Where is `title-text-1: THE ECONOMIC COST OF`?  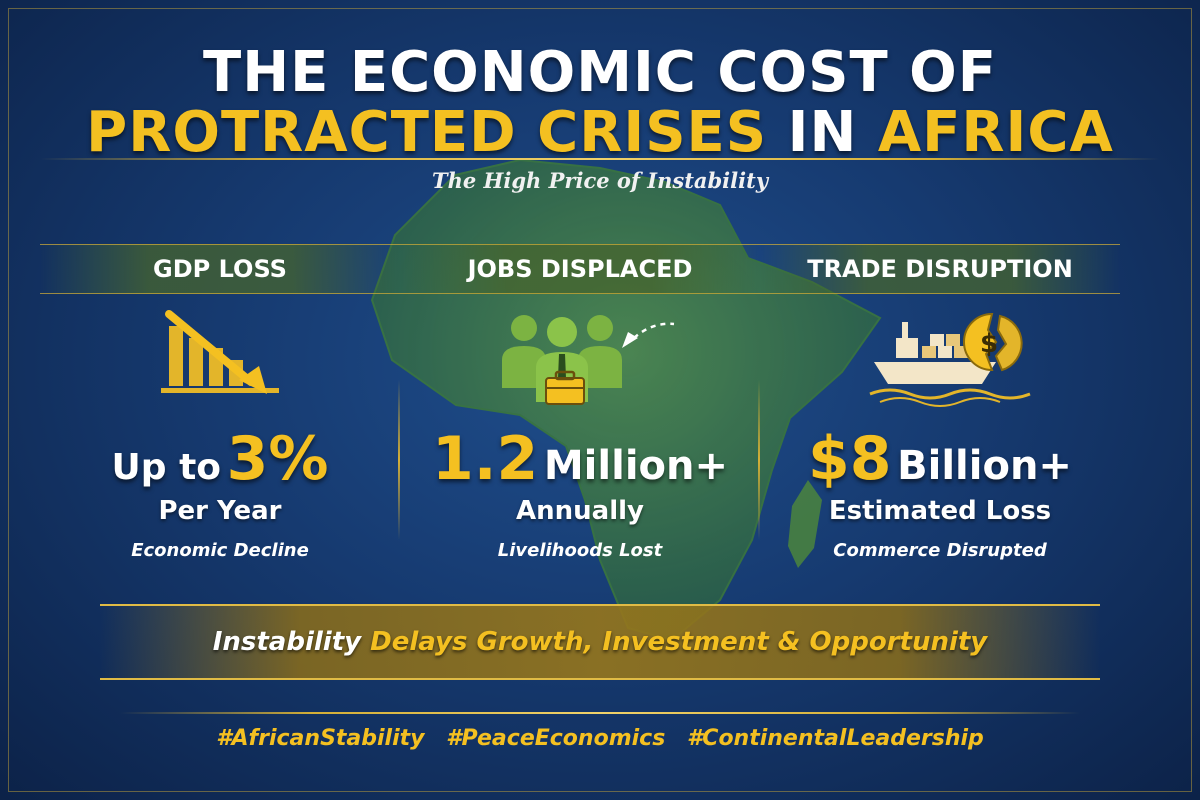
title-text-1: THE ECONOMIC COST OF is located at coordinates (600, 72).